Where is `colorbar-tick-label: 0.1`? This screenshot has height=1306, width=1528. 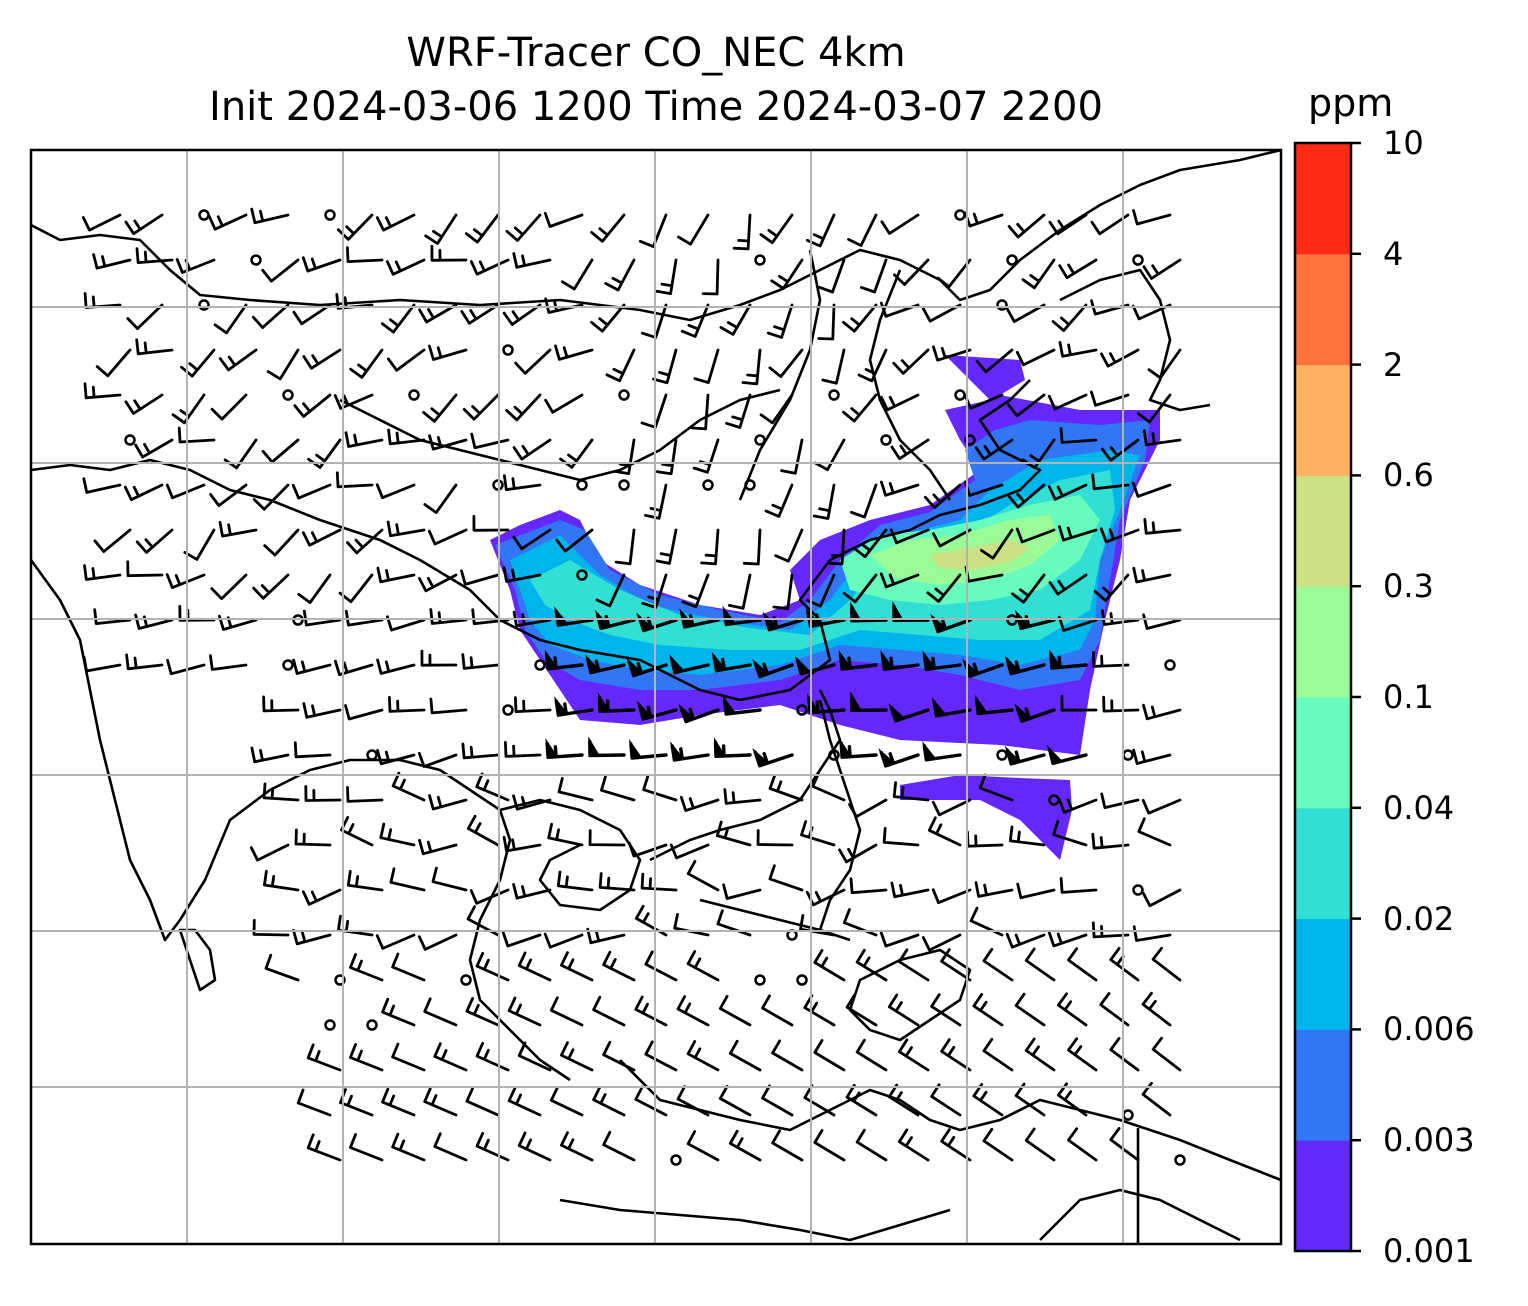
colorbar-tick-label: 0.1 is located at coordinates (1408, 697).